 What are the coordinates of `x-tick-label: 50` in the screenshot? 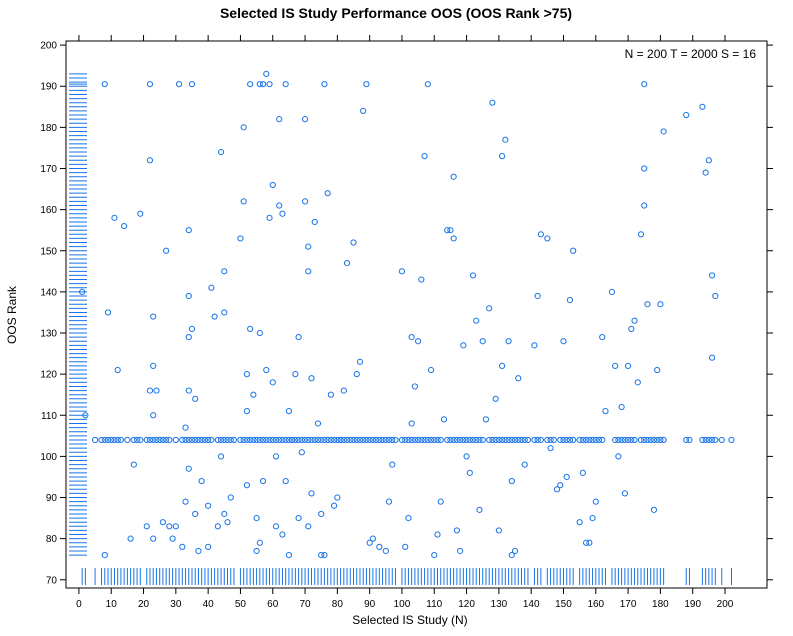 It's located at (241, 604).